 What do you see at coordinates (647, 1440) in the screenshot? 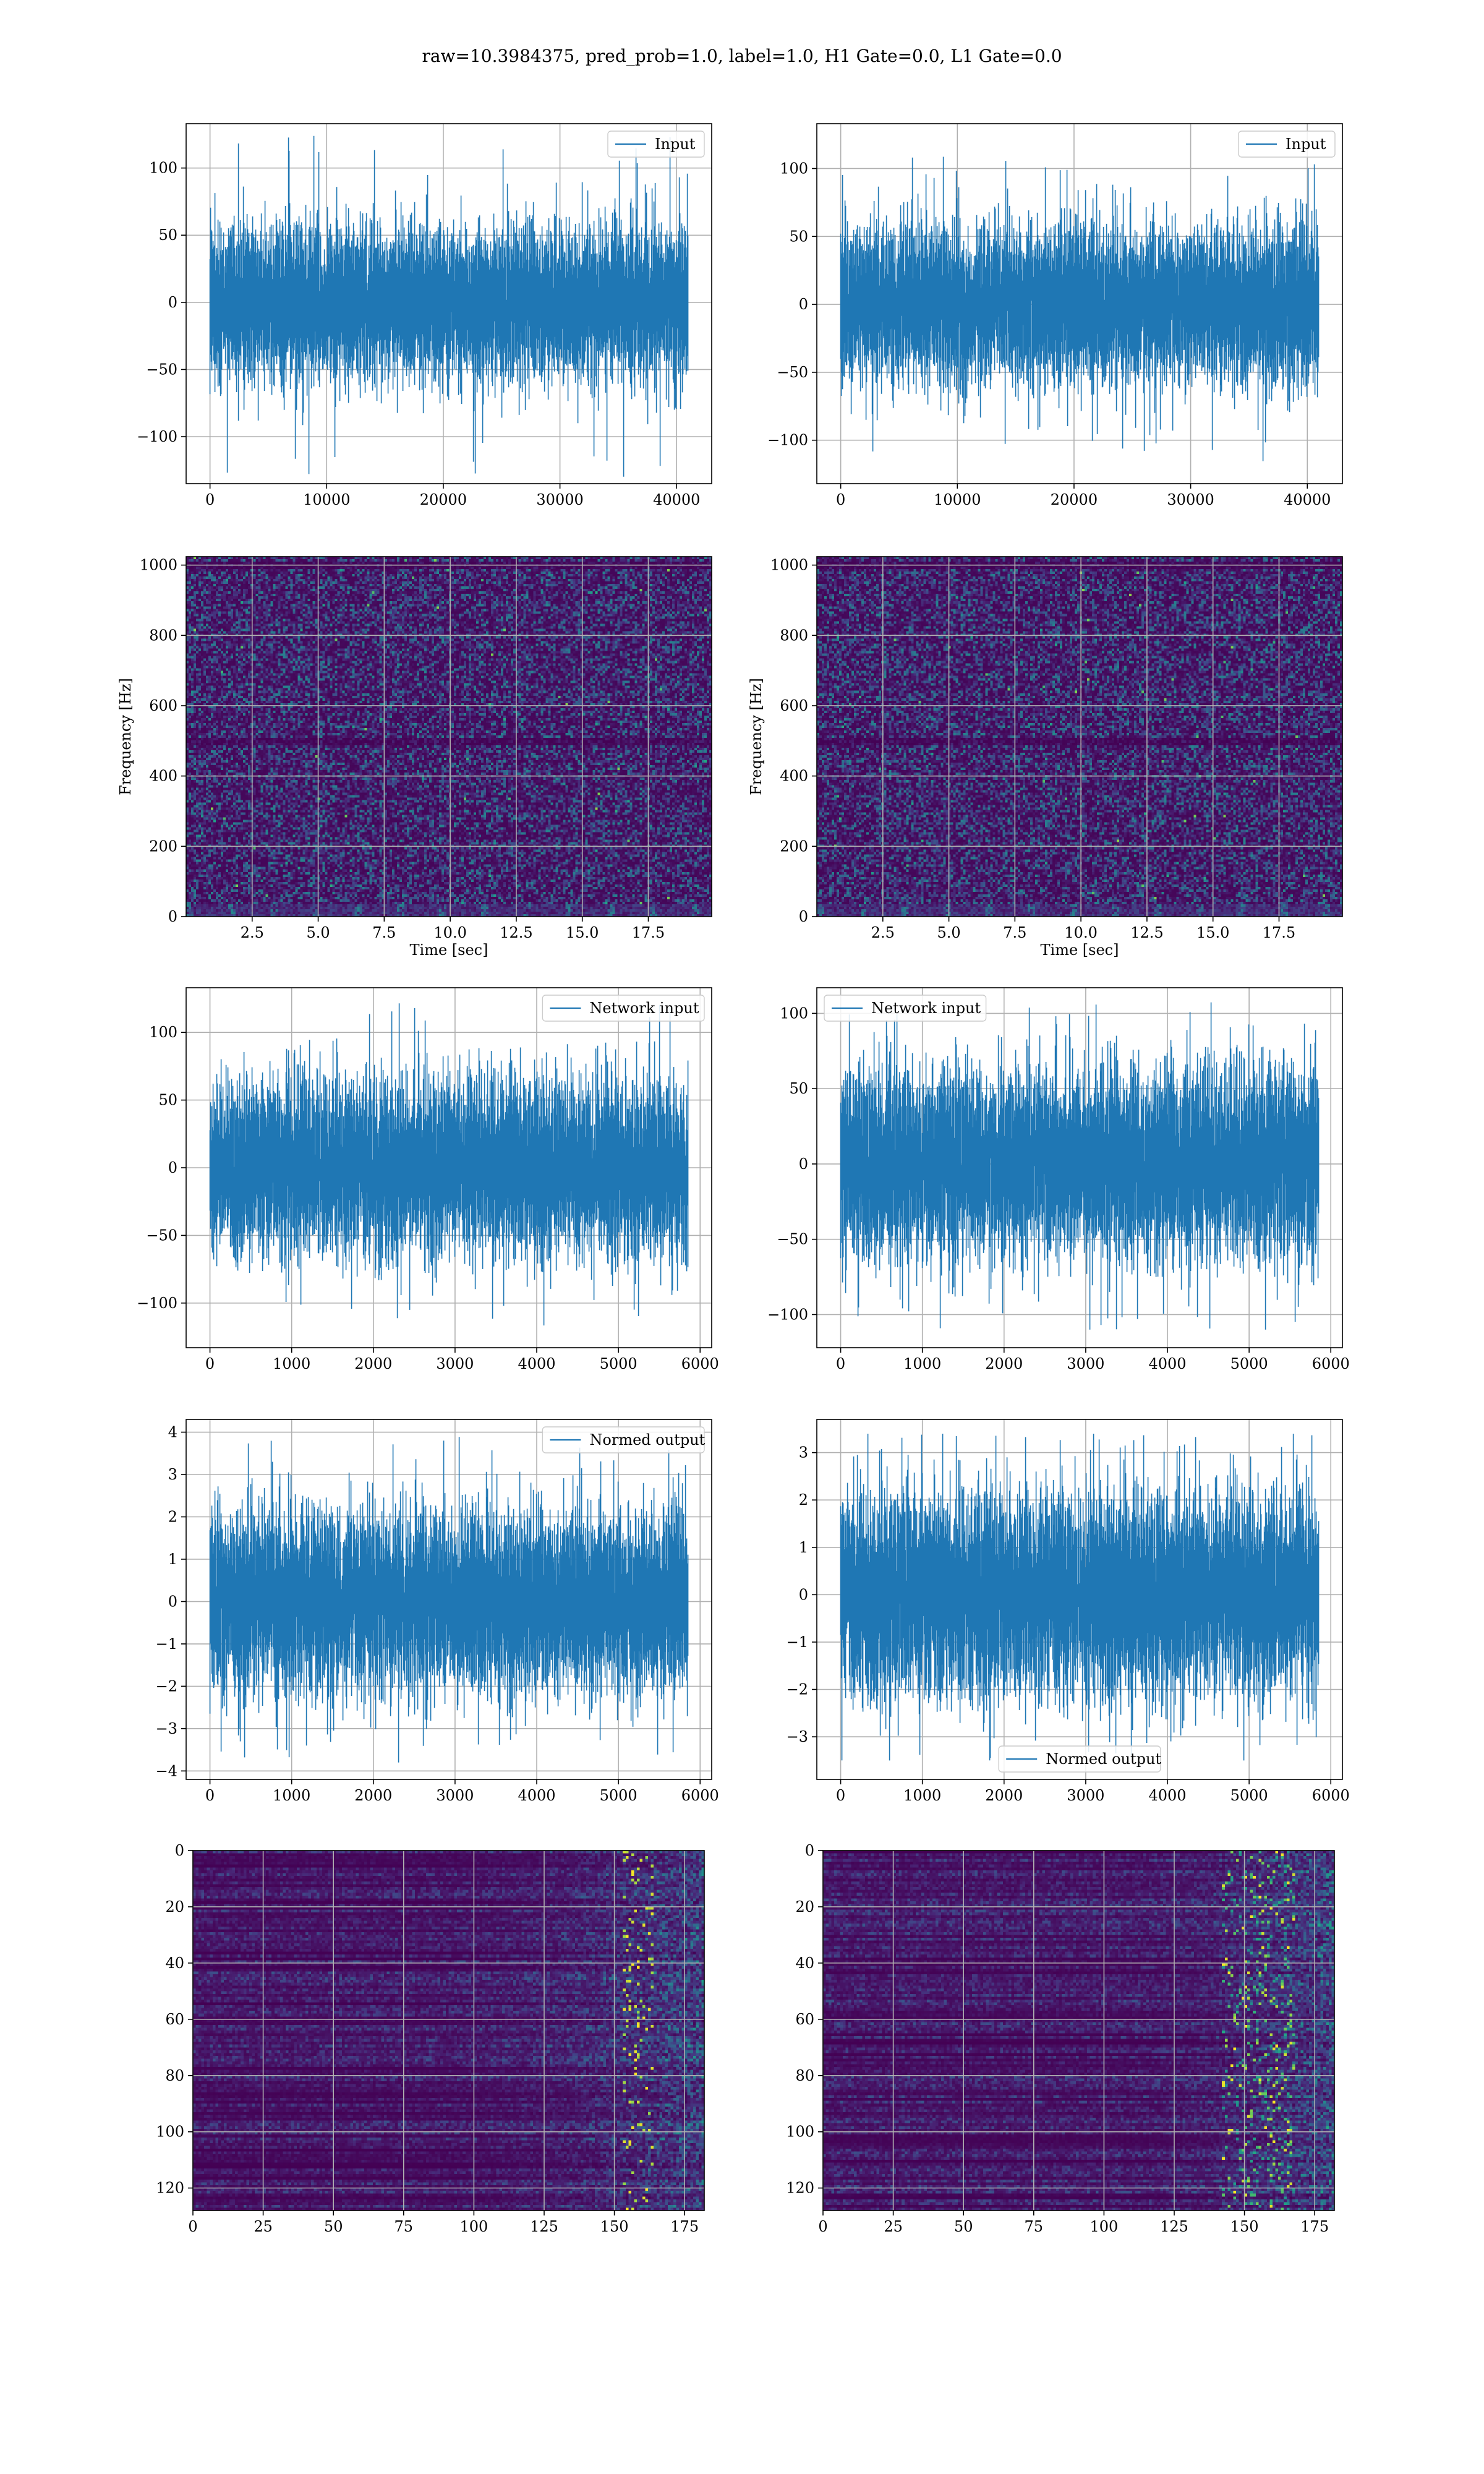
I see `legend-label: Normed output` at bounding box center [647, 1440].